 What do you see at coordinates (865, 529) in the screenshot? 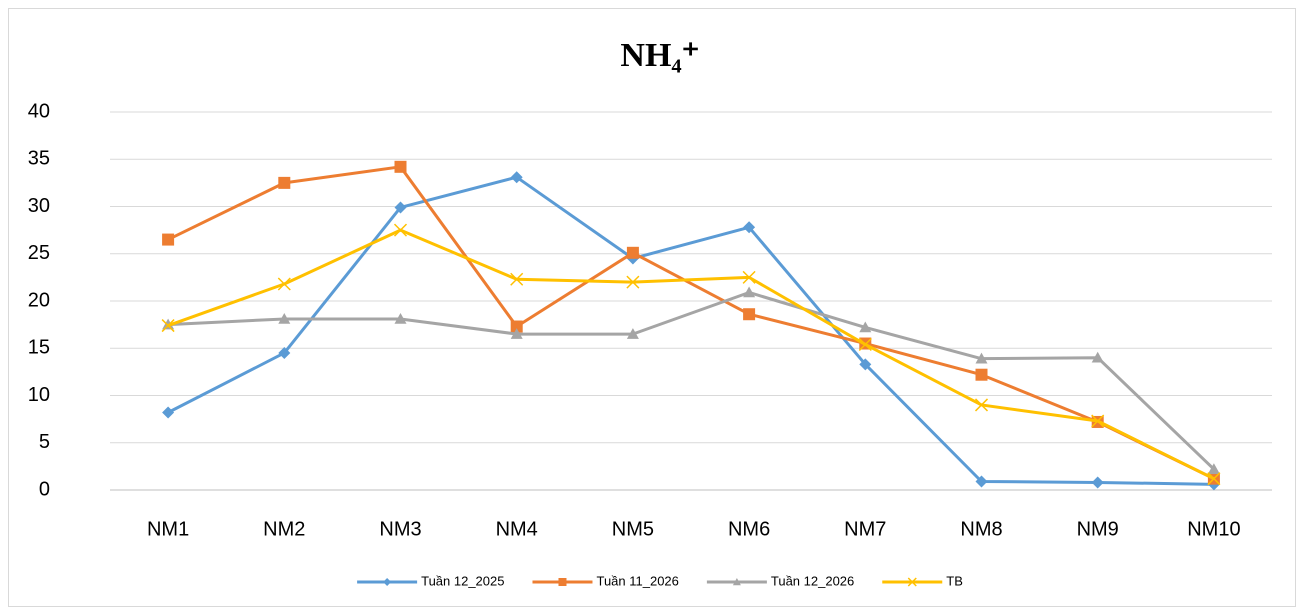
I see `x-tick-label: NM7` at bounding box center [865, 529].